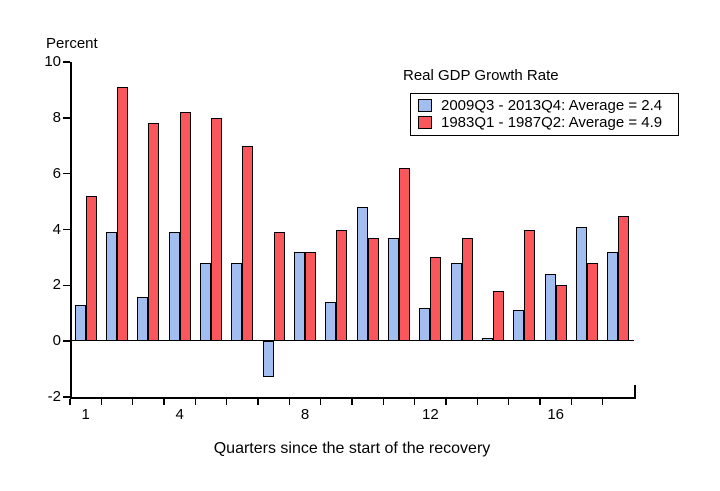  I want to click on y-tick-label: 8, so click(56, 117).